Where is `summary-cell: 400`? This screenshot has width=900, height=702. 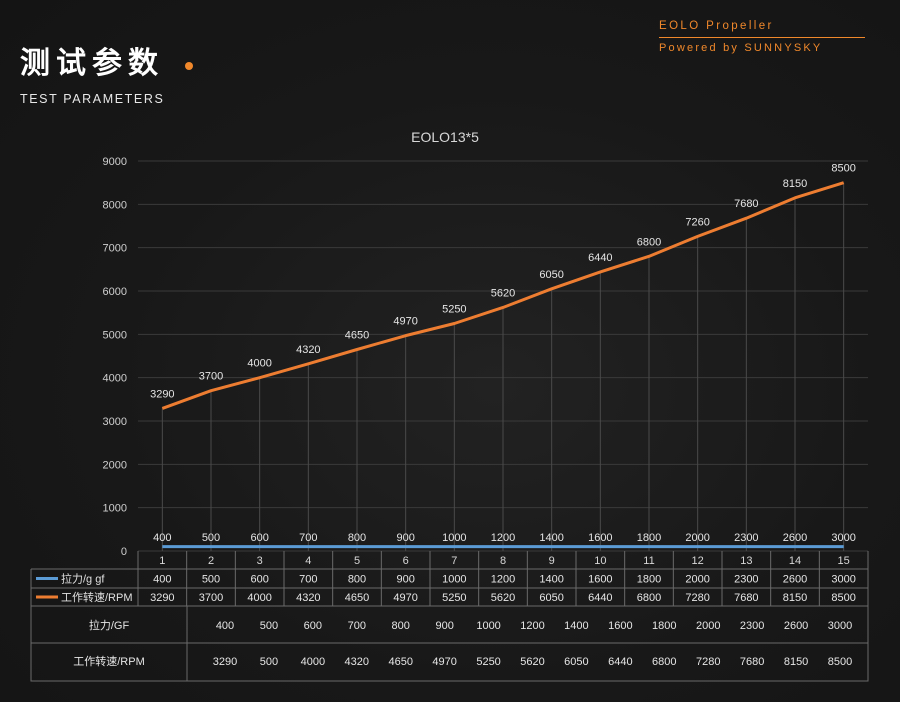 summary-cell: 400 is located at coordinates (225, 626).